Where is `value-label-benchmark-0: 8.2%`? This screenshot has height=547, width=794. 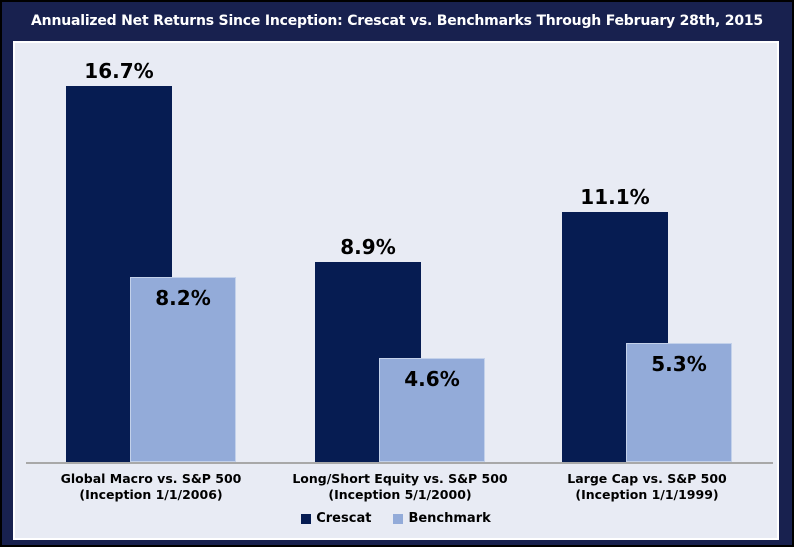
value-label-benchmark-0: 8.2% is located at coordinates (183, 298).